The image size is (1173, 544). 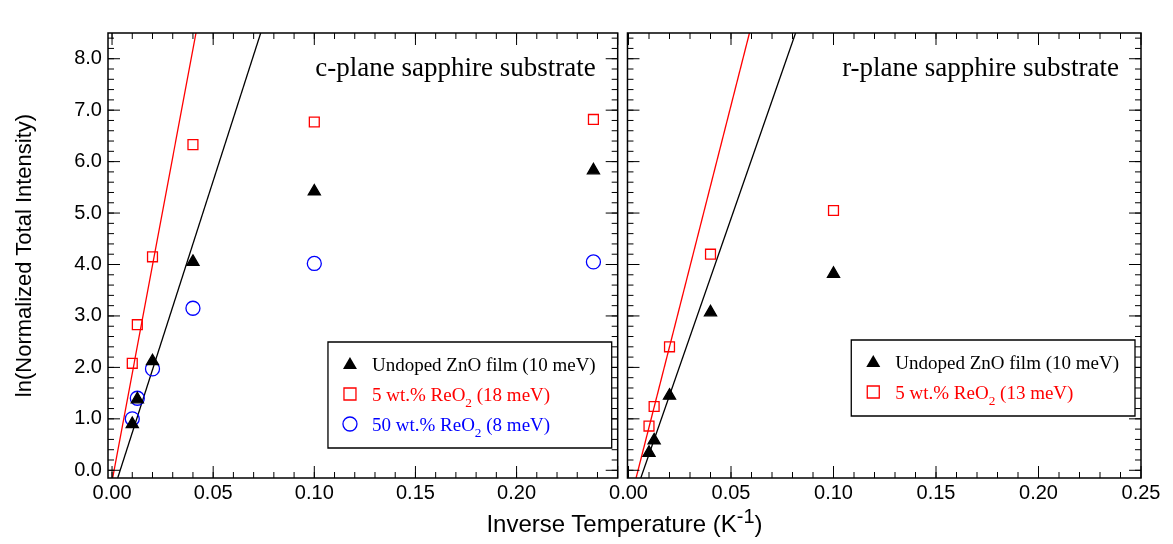 I want to click on y-tick-label: 3.0, so click(x=88, y=314).